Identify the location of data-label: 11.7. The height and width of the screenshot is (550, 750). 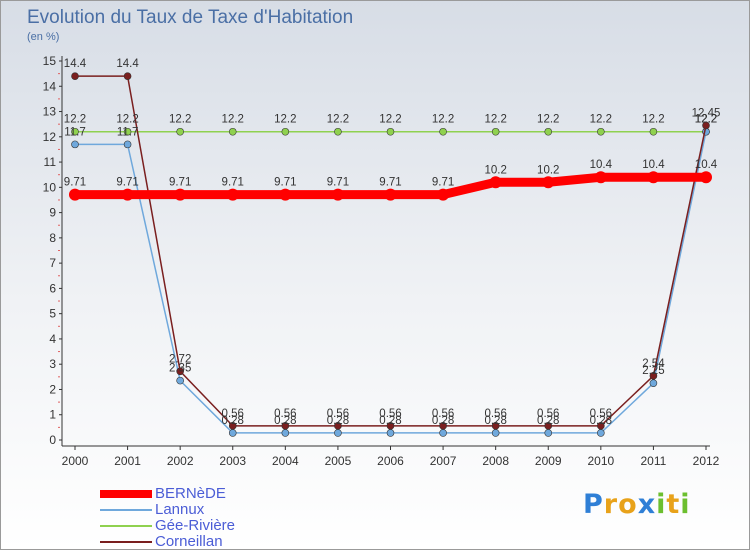
(128, 132).